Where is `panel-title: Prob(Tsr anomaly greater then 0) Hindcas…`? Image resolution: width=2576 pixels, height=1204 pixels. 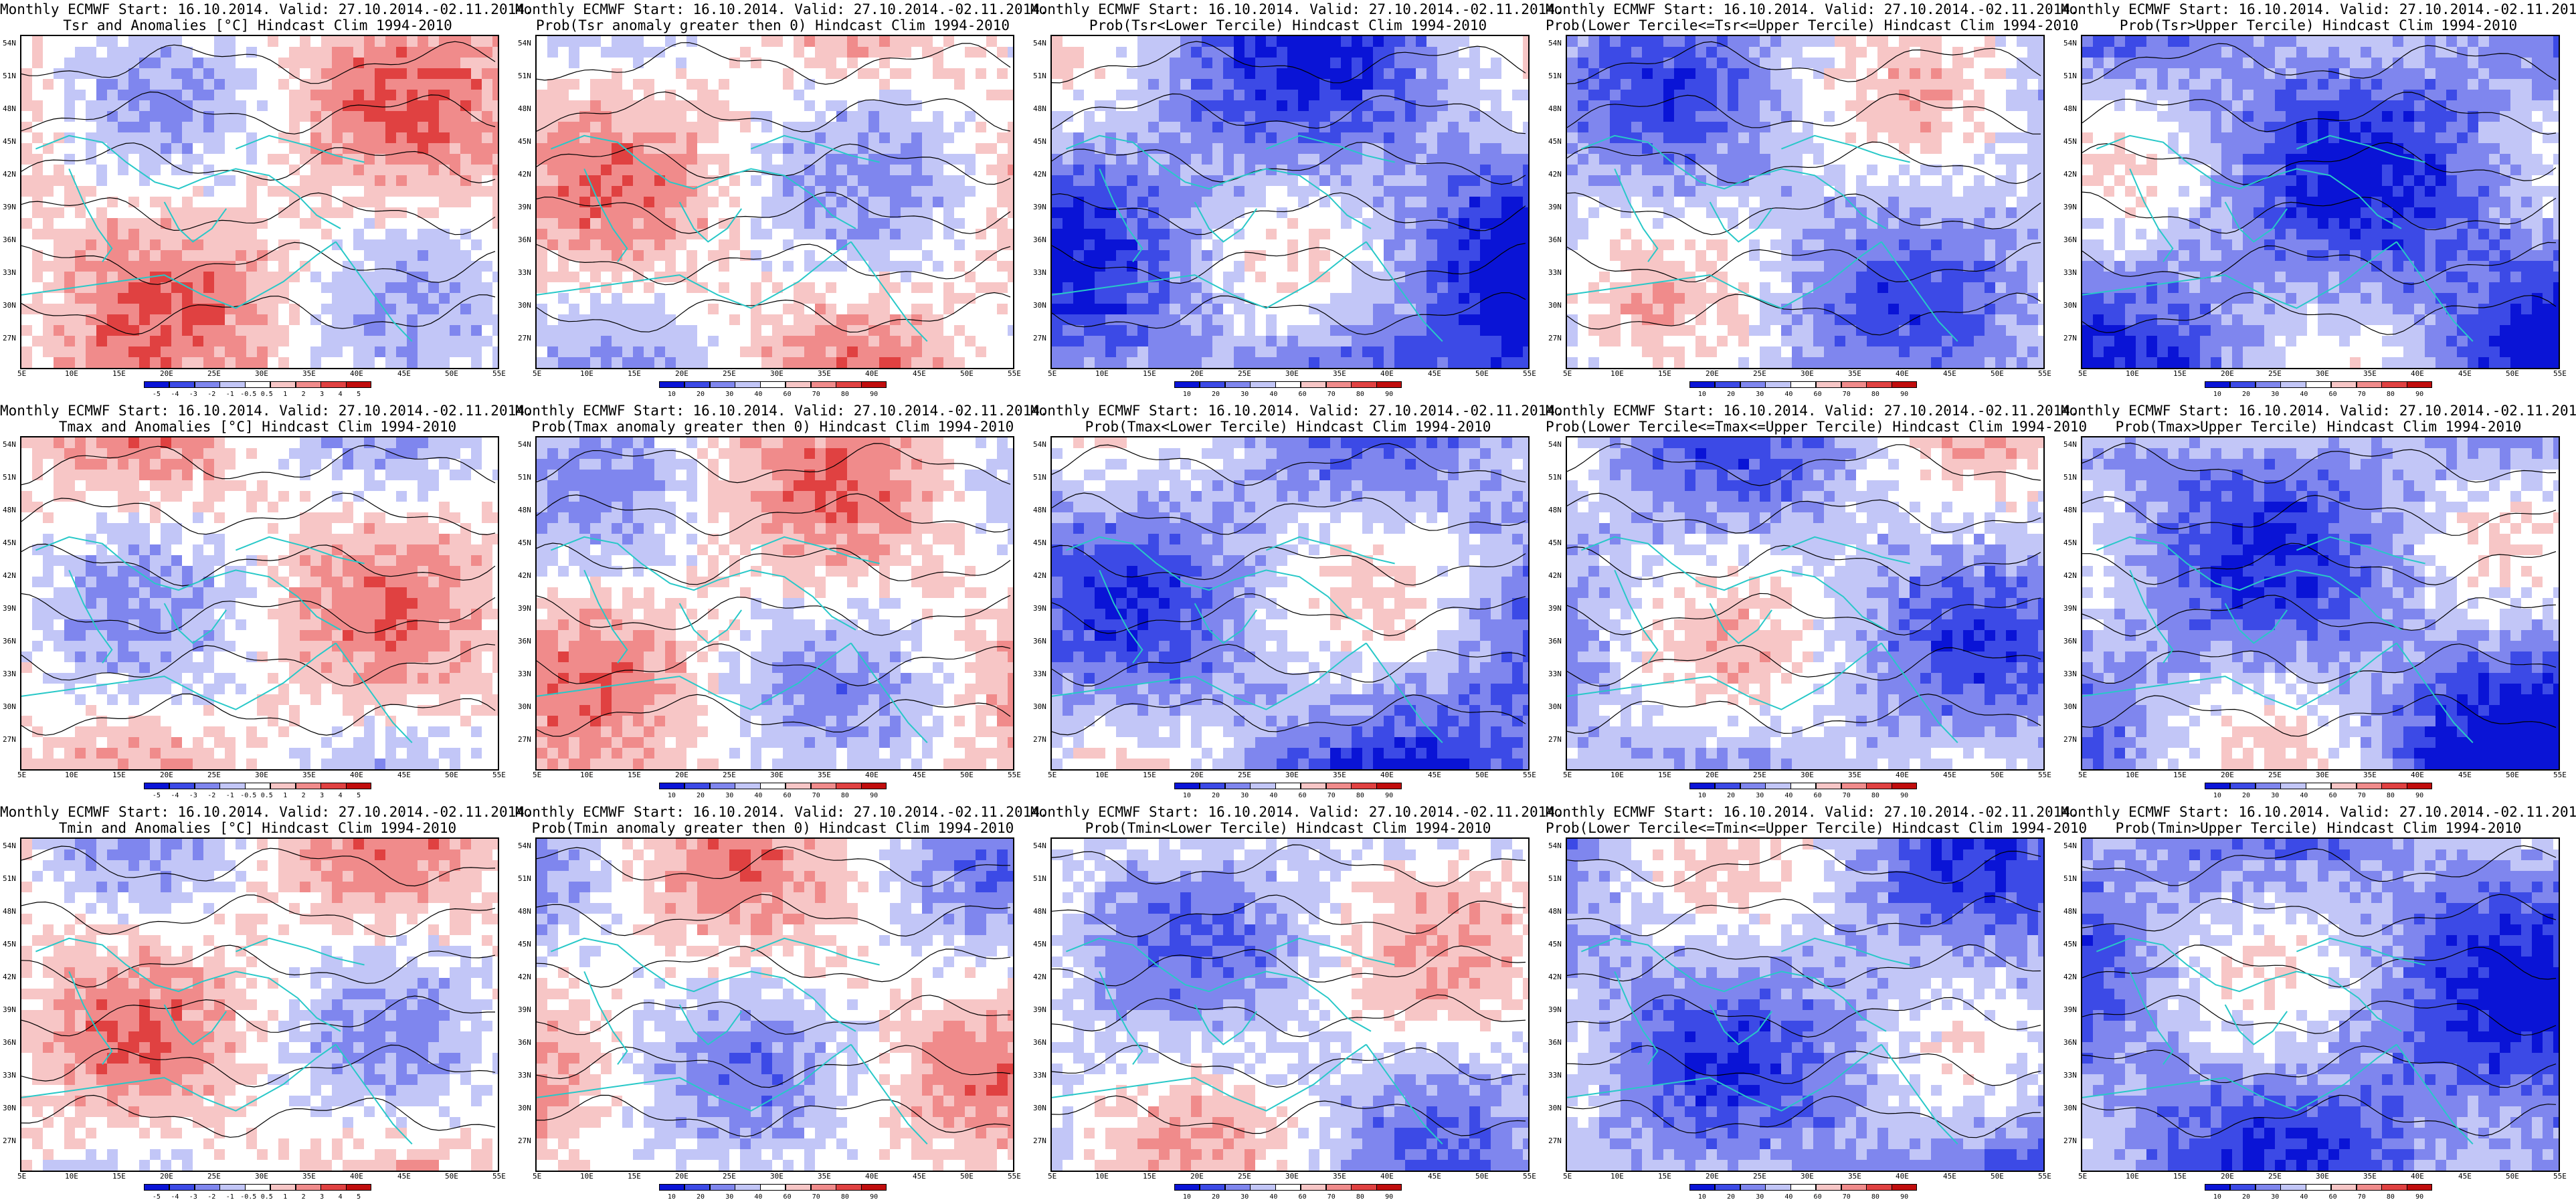 panel-title: Prob(Tsr anomaly greater then 0) Hindcas… is located at coordinates (773, 25).